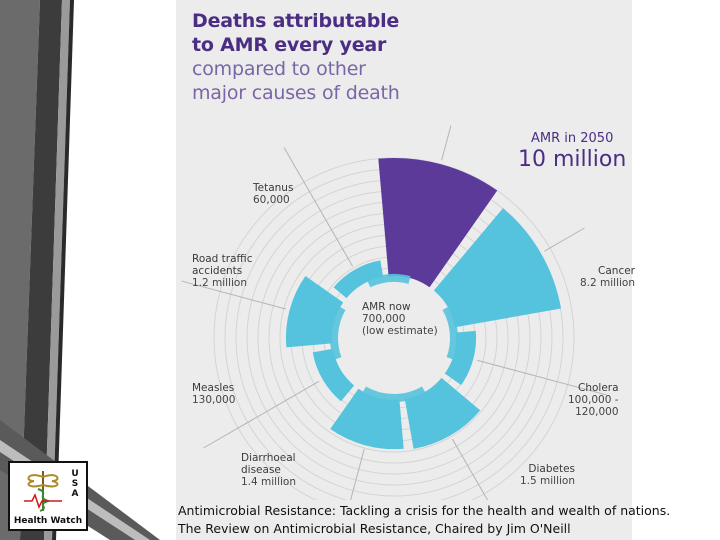 This screenshot has width=720, height=540. I want to click on amr-now-value: 700,000, so click(384, 319).